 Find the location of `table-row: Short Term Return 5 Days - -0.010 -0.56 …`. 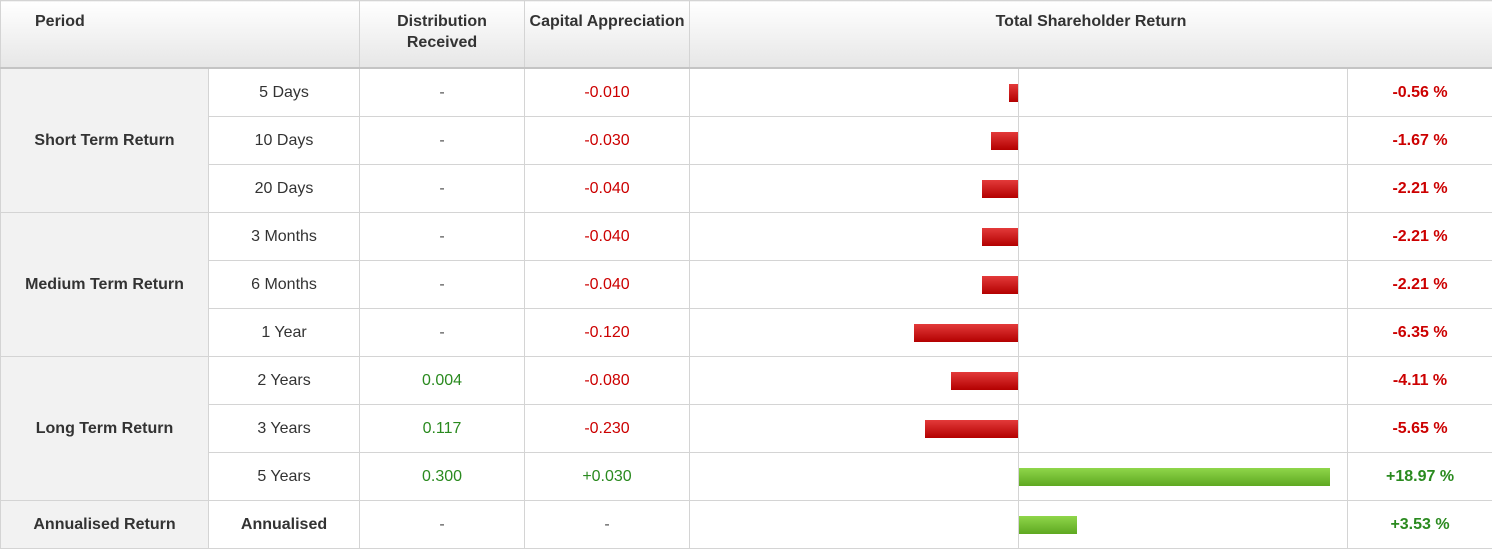

table-row: Short Term Return 5 Days - -0.010 -0.56 … is located at coordinates (746, 92).